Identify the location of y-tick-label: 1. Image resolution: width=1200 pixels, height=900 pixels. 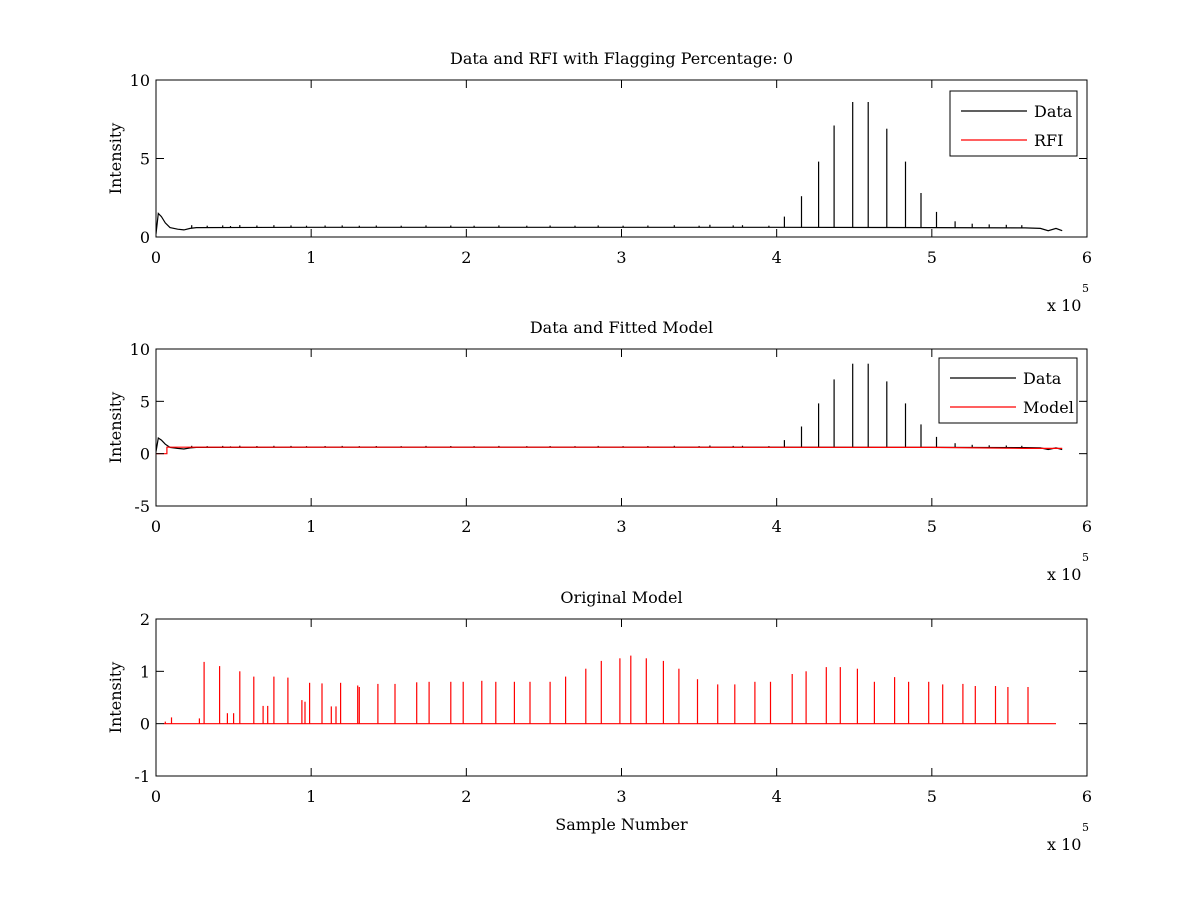
(145, 671).